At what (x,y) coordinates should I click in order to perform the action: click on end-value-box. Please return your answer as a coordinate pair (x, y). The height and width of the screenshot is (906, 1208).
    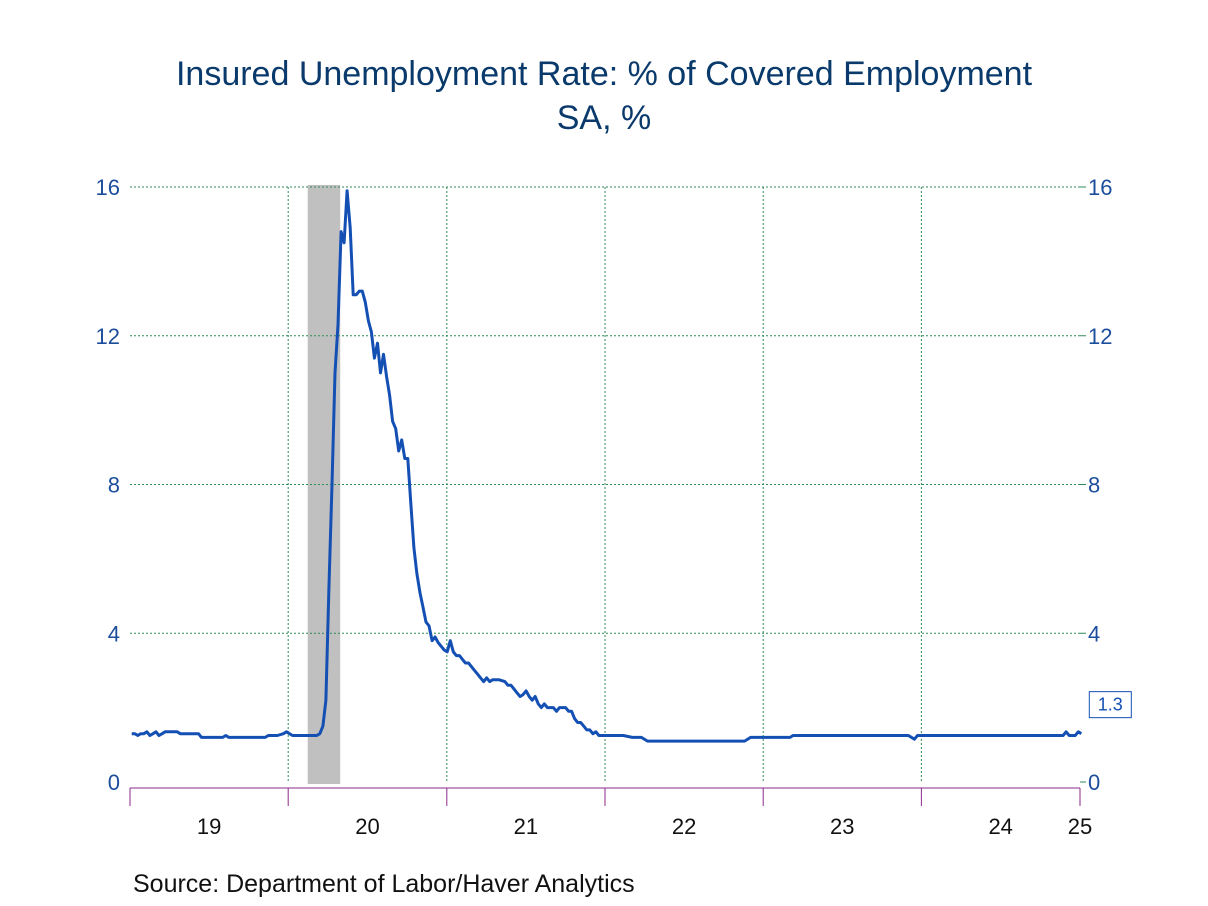
    Looking at the image, I should click on (1110, 705).